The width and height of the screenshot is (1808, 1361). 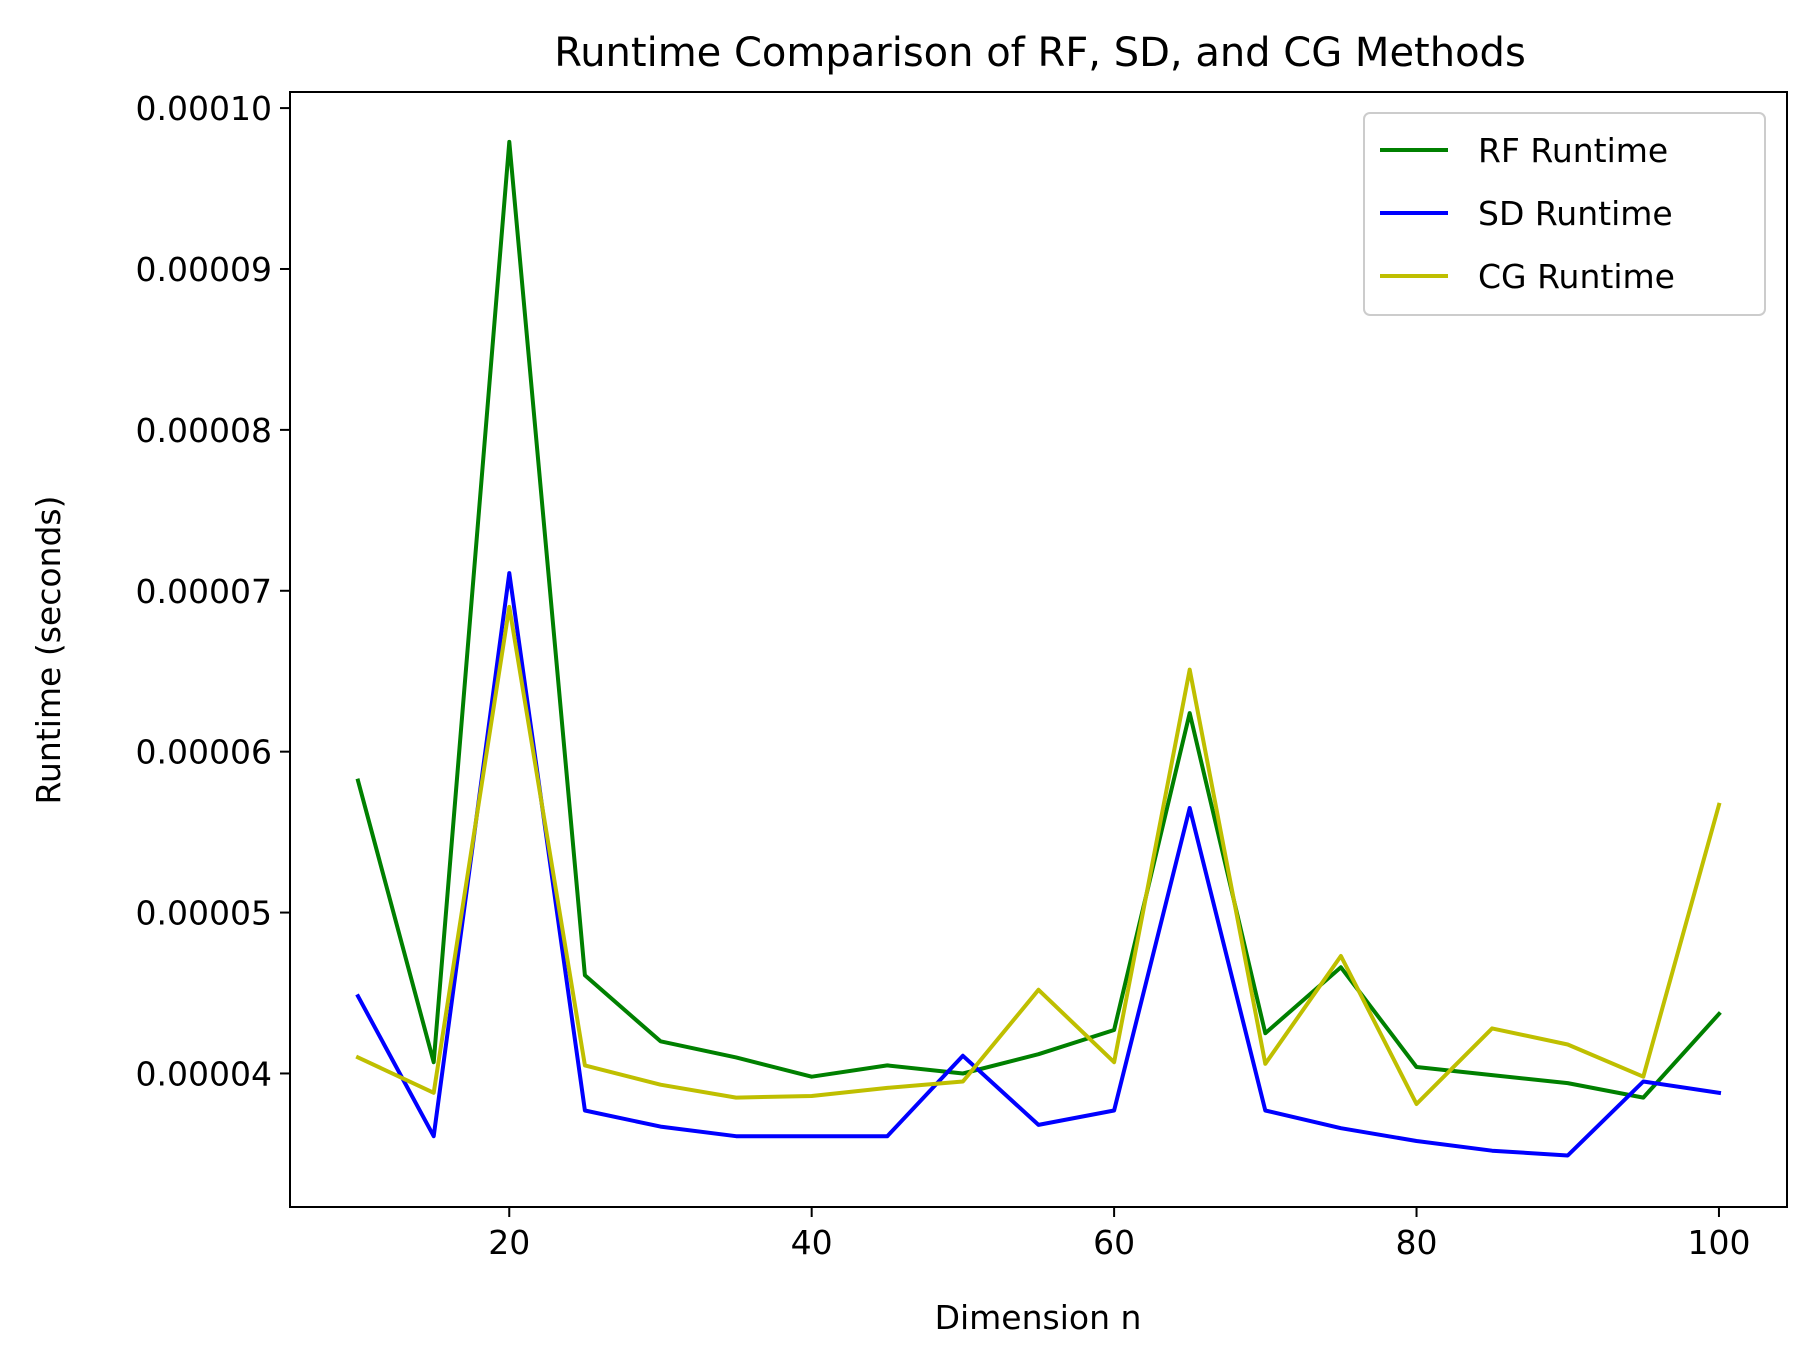 What do you see at coordinates (48, 650) in the screenshot?
I see `y-axis-label: Runtime (seconds)` at bounding box center [48, 650].